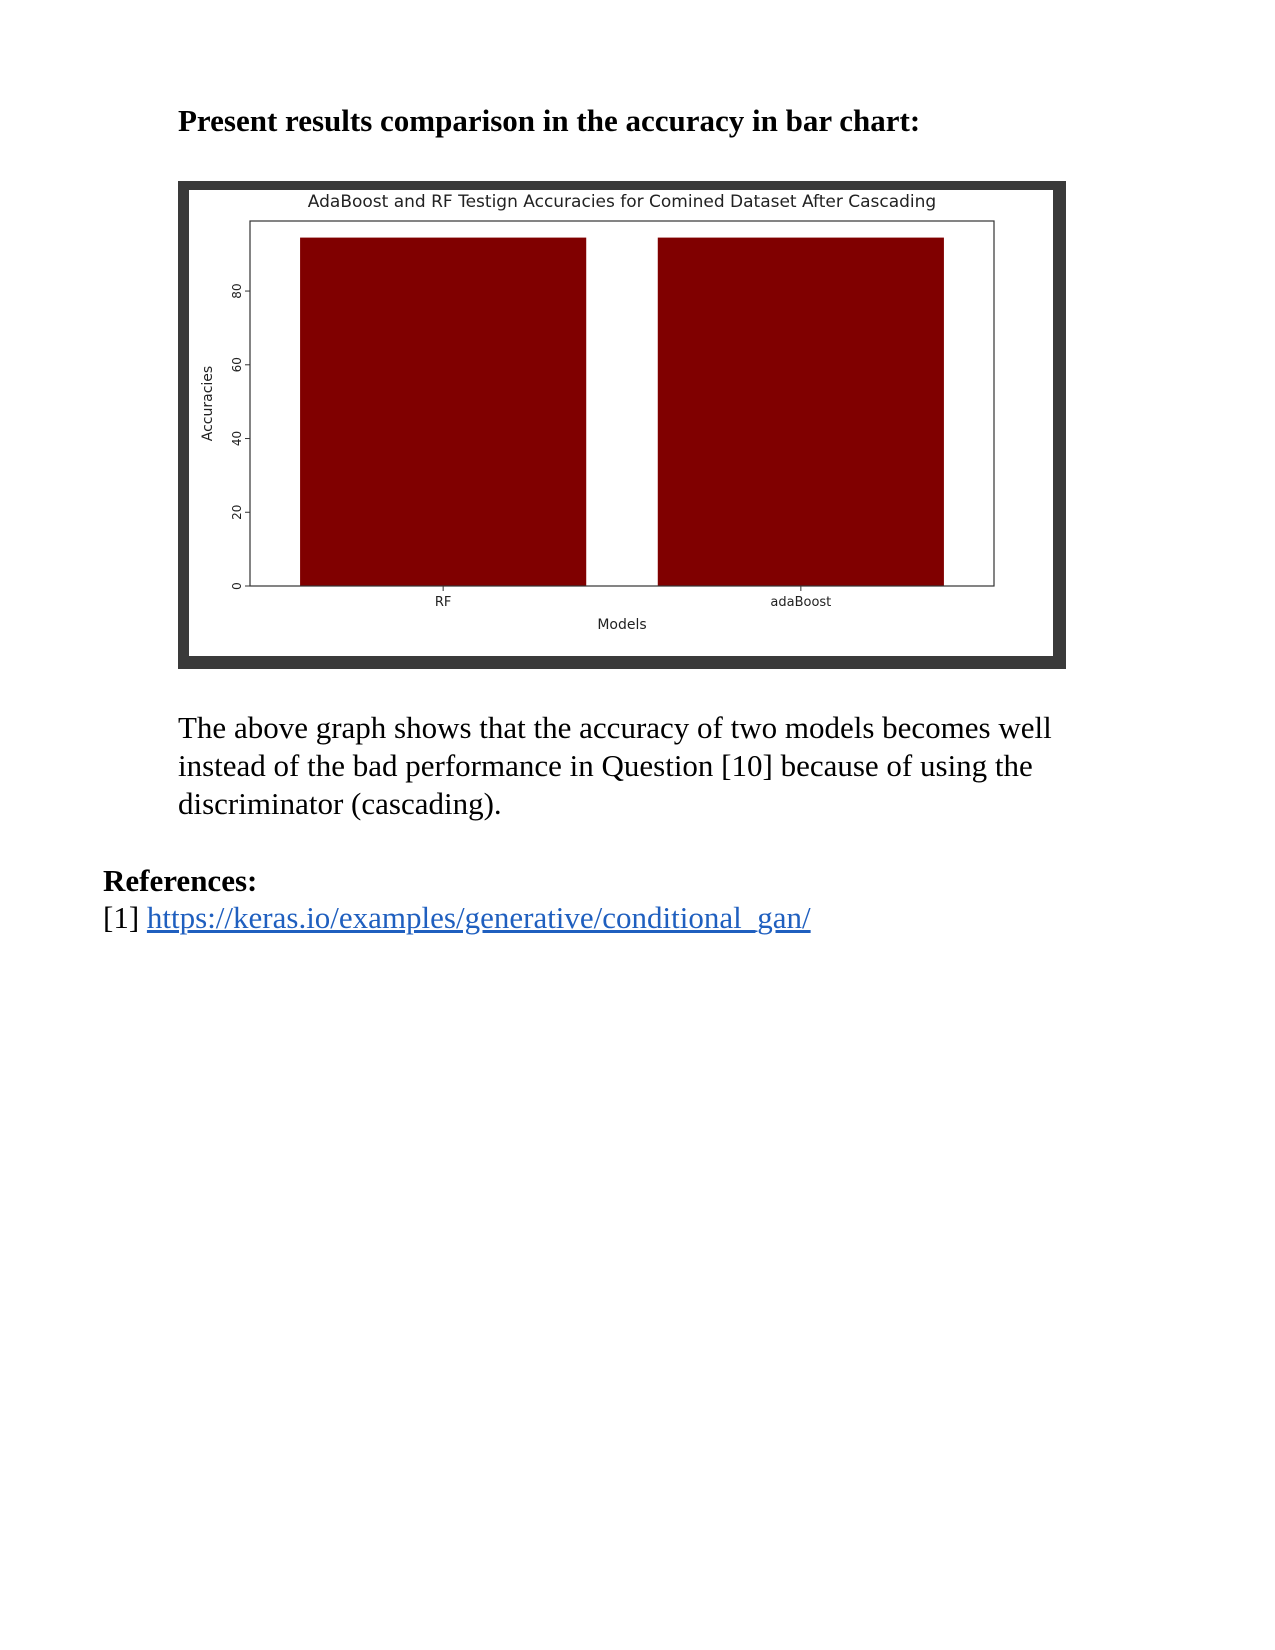  What do you see at coordinates (622, 411) in the screenshot?
I see `bars-group` at bounding box center [622, 411].